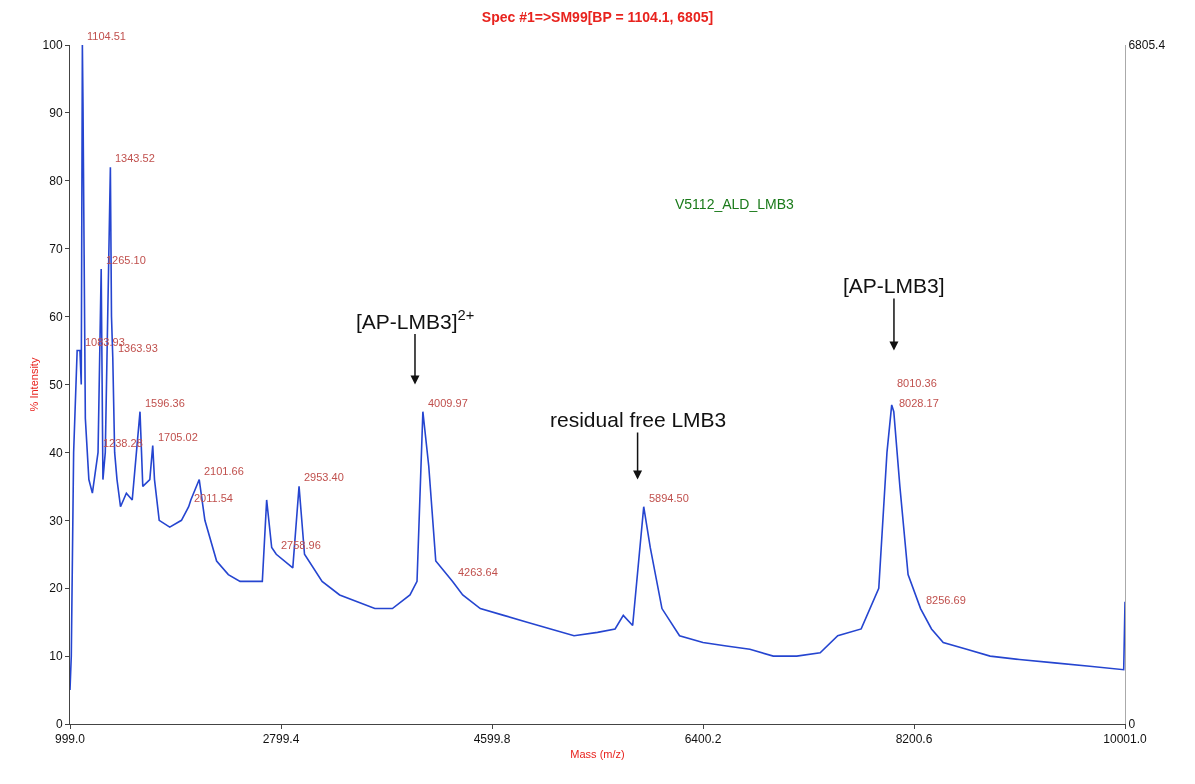  I want to click on annotation: residual free LMB3, so click(638, 419).